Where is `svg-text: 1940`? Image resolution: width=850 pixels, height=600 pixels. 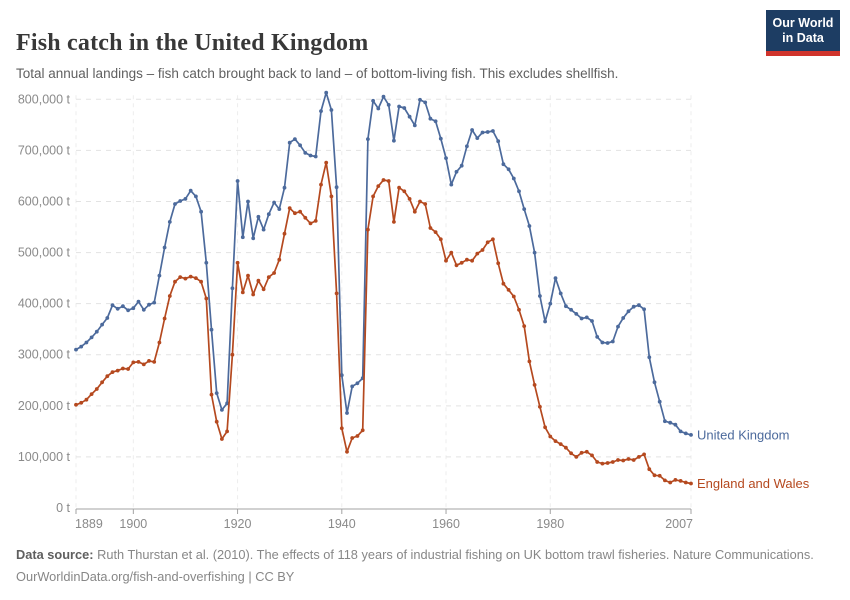 svg-text: 1940 is located at coordinates (342, 524).